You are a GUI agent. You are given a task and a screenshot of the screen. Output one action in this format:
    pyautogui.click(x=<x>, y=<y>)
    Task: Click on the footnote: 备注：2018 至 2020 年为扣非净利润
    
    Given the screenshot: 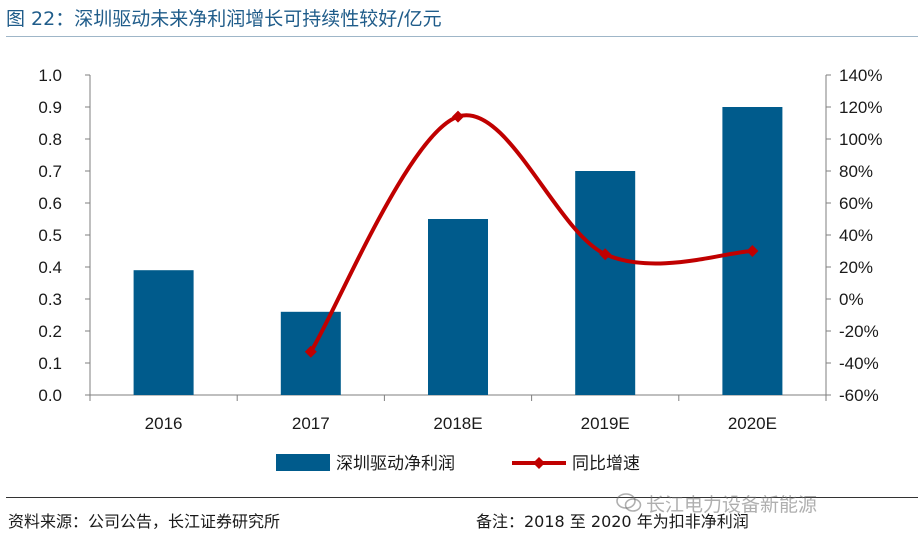 What is the action you would take?
    pyautogui.click(x=612, y=521)
    